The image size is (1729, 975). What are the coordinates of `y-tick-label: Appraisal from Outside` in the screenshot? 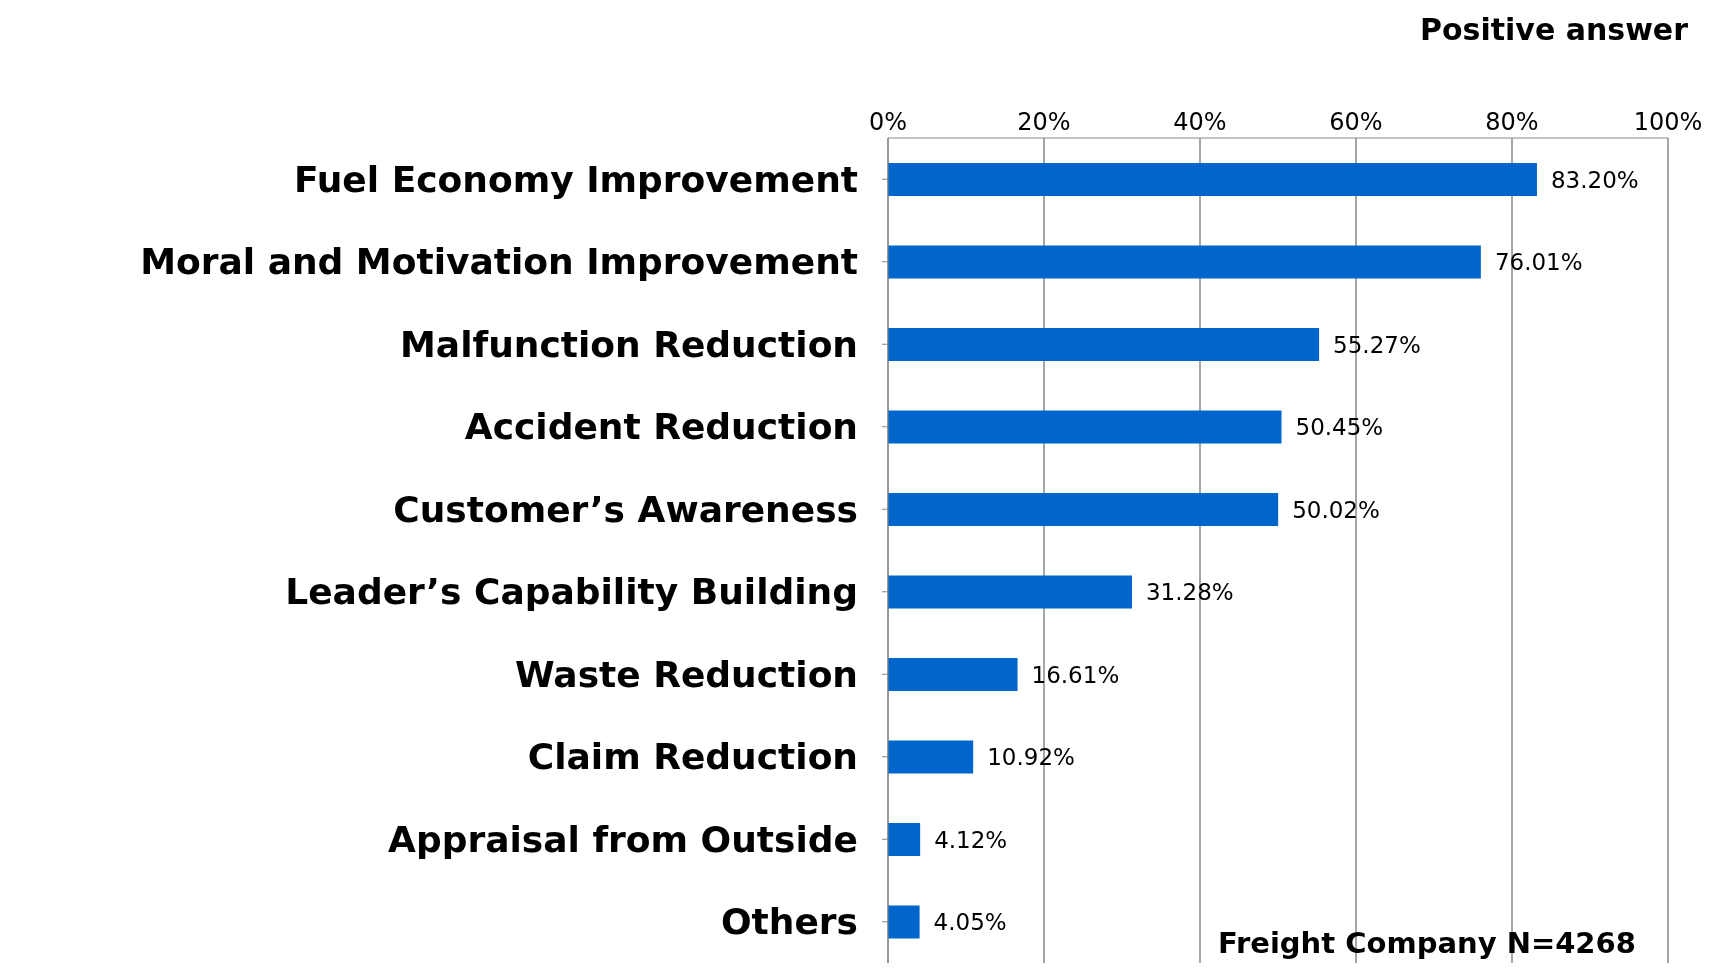 It's located at (623, 839).